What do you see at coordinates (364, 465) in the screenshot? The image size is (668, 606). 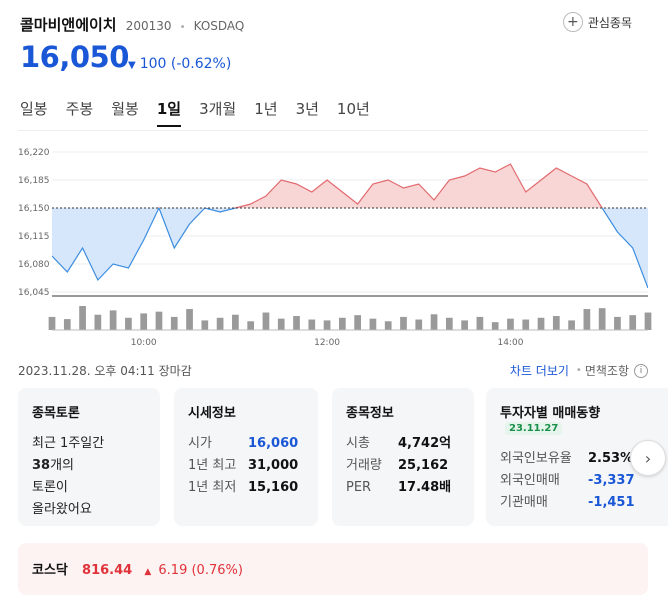 I see `stockinfo-label: 거래량` at bounding box center [364, 465].